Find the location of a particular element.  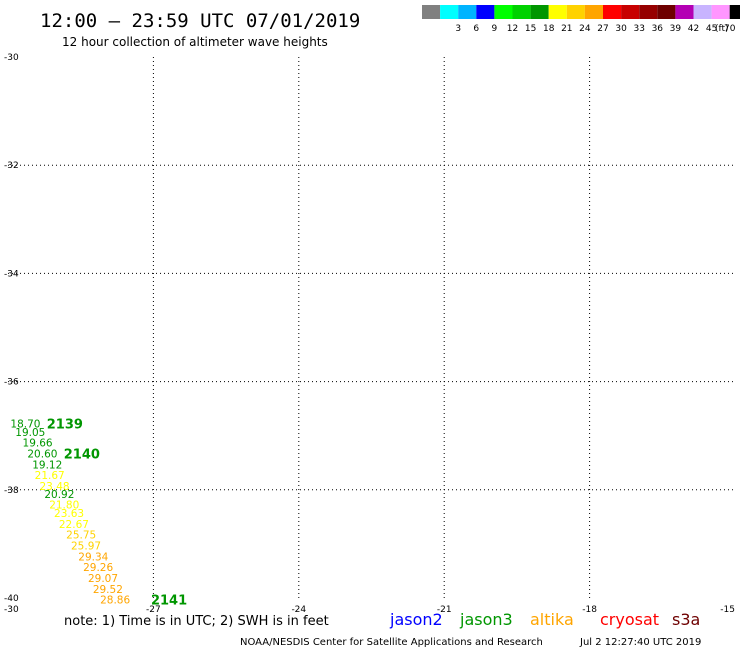

color-scale-label: 3 is located at coordinates (458, 29).